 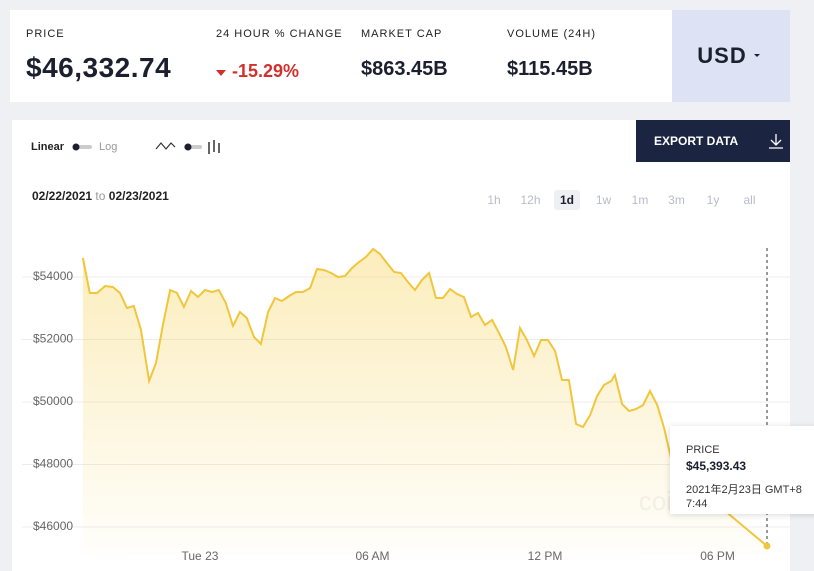 What do you see at coordinates (341, 56) in the screenshot?
I see `stats-card` at bounding box center [341, 56].